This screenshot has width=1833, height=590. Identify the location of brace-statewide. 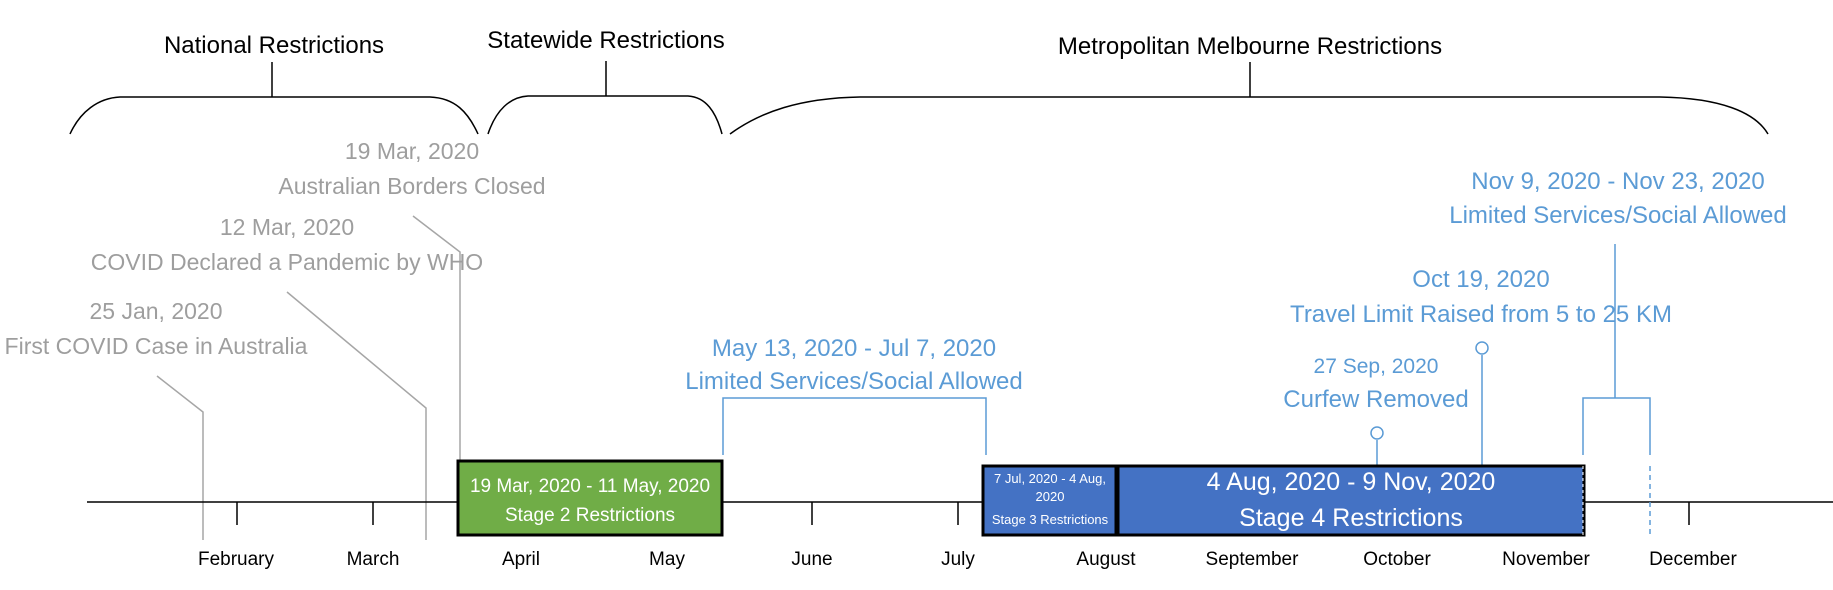
(605, 98).